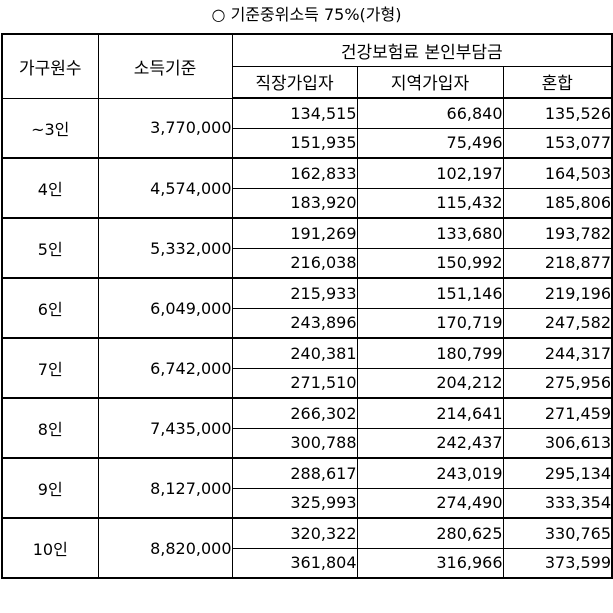  What do you see at coordinates (294, 263) in the screenshot?
I see `employee-premium-cell: 216,038` at bounding box center [294, 263].